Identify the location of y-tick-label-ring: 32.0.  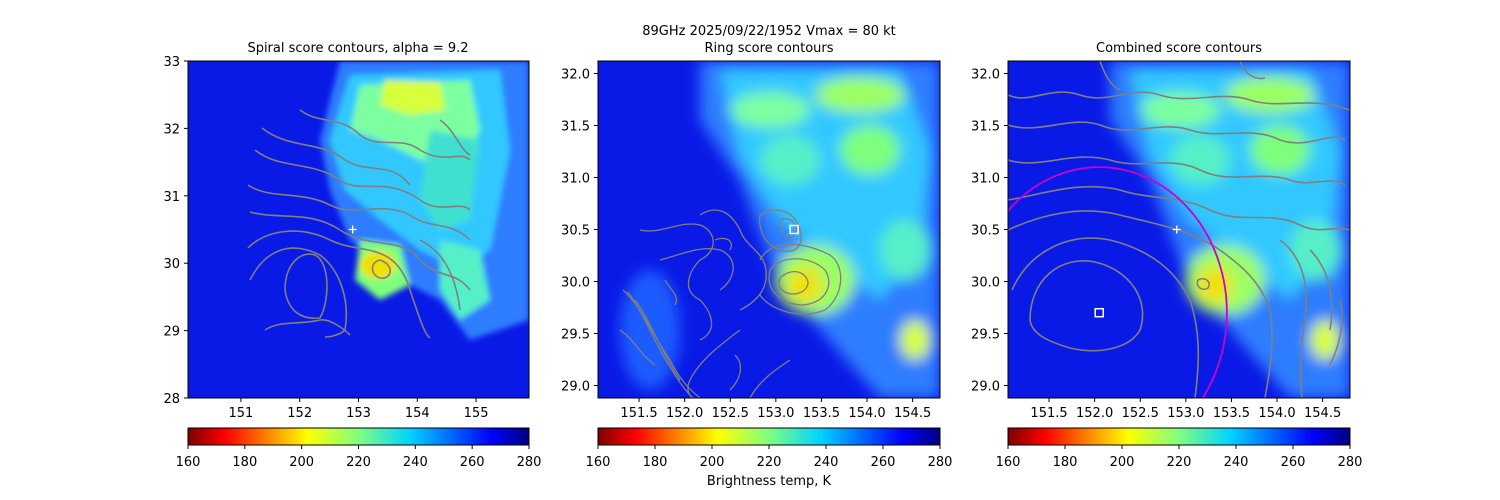
(575, 74).